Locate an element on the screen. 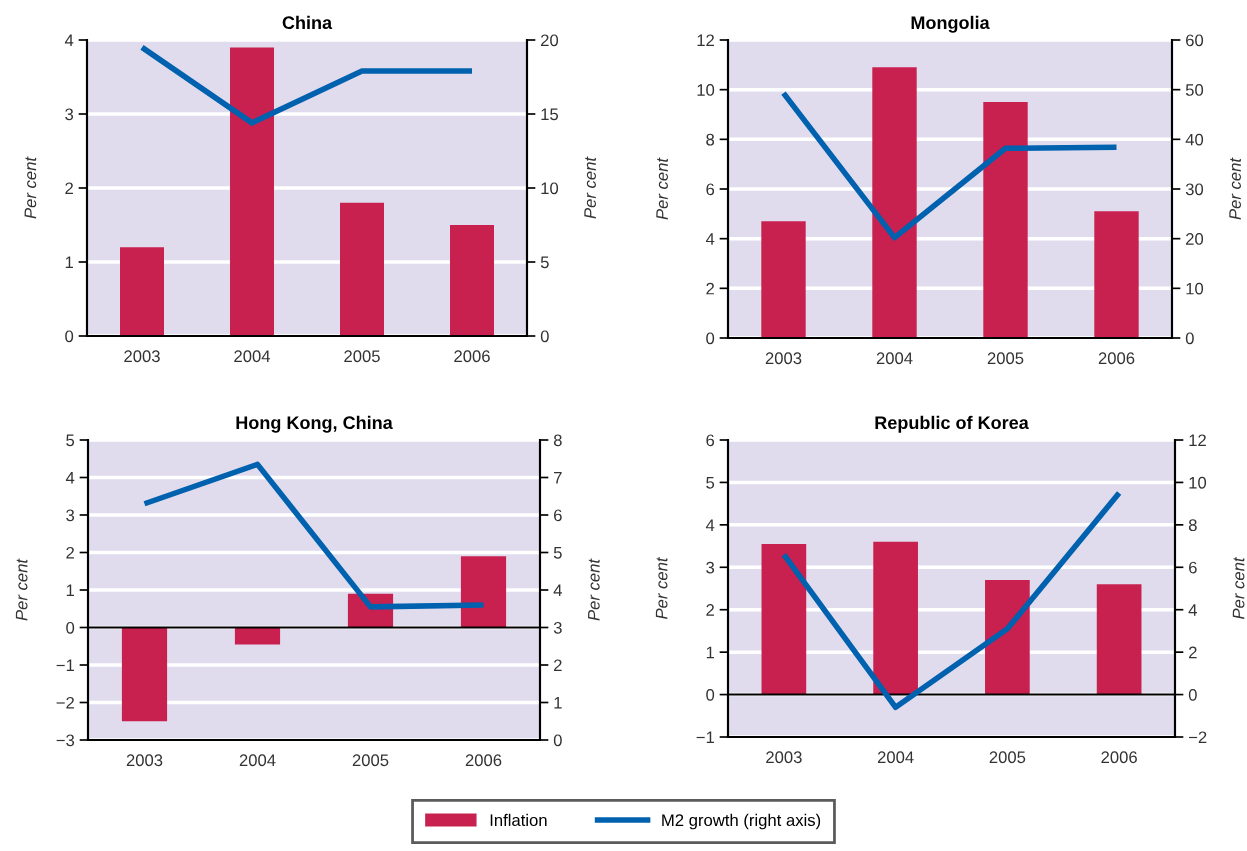 The width and height of the screenshot is (1247, 851). y2-tick-label: 5 is located at coordinates (557, 553).